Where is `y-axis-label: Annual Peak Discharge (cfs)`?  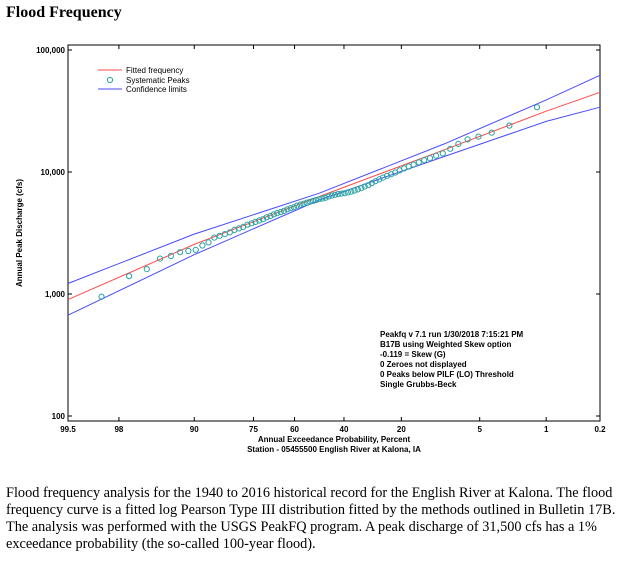 y-axis-label: Annual Peak Discharge (cfs) is located at coordinates (19, 233).